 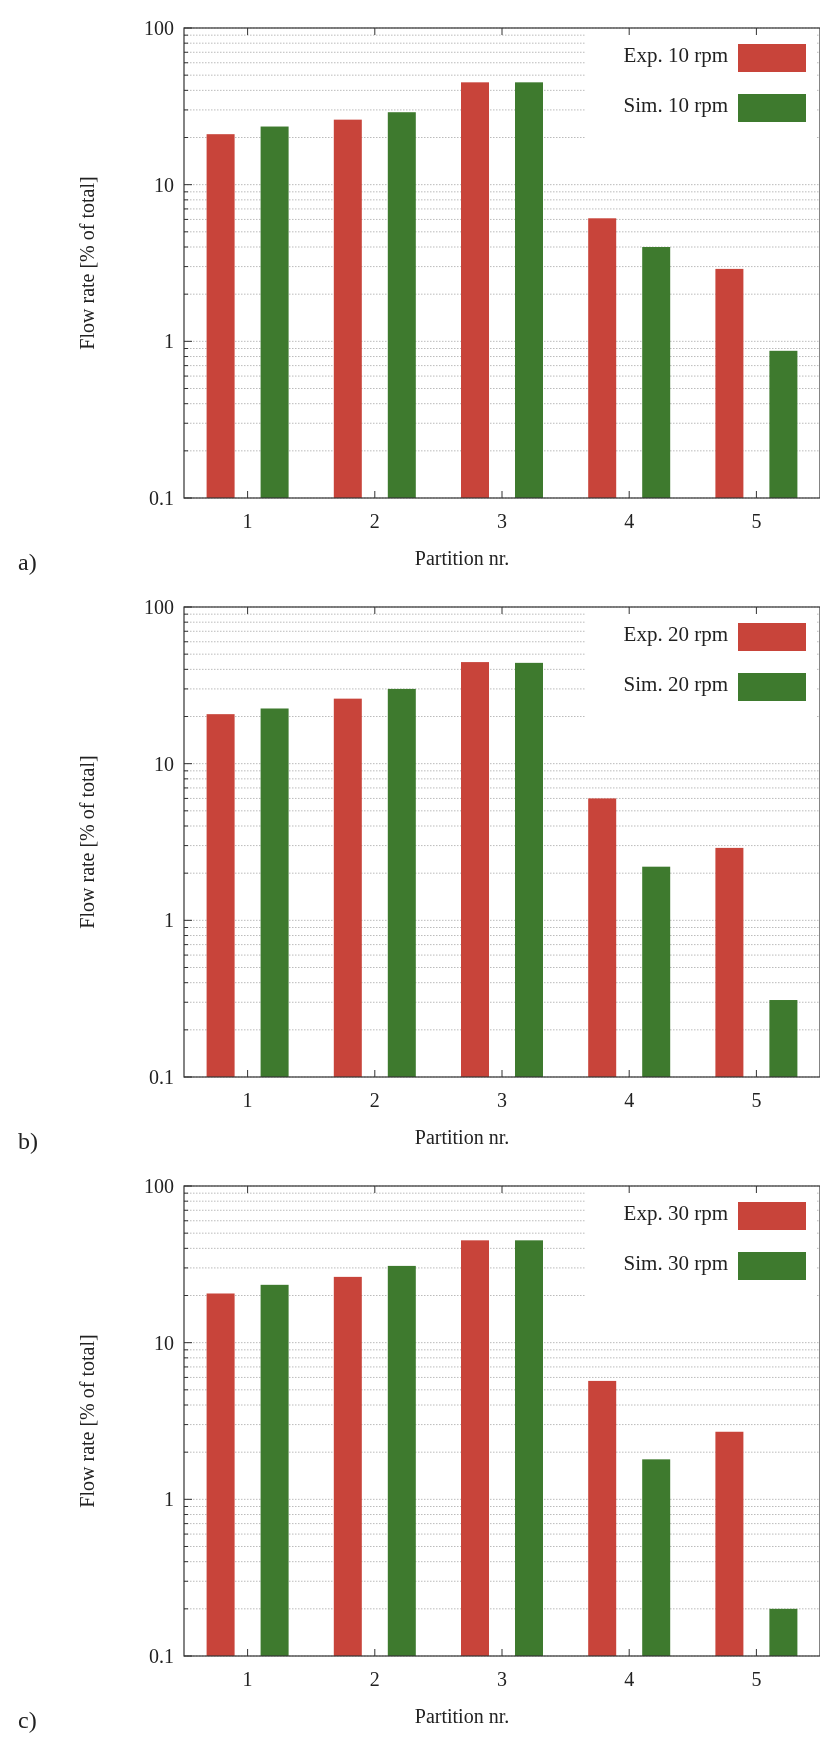 I want to click on text: b), so click(x=28, y=1141).